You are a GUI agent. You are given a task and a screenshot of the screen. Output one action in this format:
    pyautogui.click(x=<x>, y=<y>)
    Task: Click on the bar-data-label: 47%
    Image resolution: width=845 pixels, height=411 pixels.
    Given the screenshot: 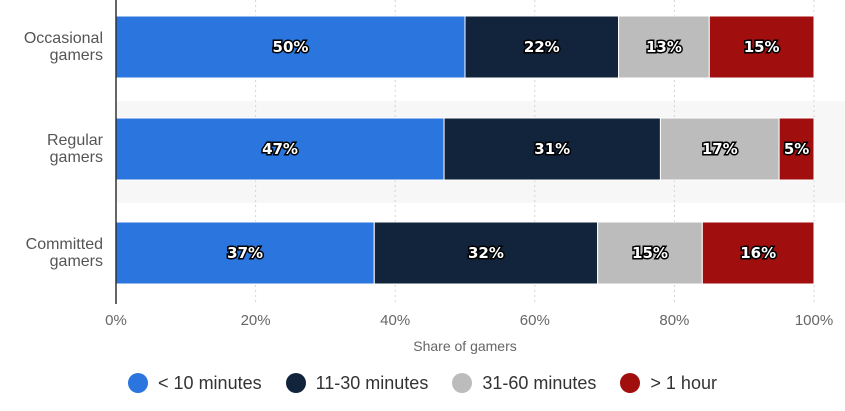 What is the action you would take?
    pyautogui.click(x=280, y=149)
    